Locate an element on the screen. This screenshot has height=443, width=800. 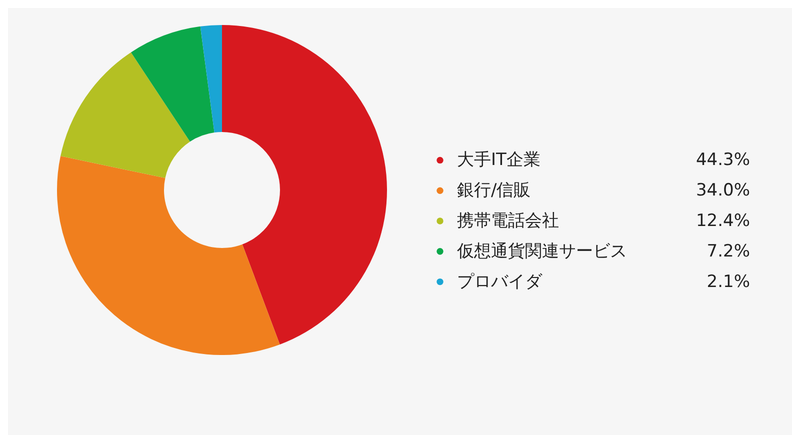
data-label: 12.4% is located at coordinates (723, 221).